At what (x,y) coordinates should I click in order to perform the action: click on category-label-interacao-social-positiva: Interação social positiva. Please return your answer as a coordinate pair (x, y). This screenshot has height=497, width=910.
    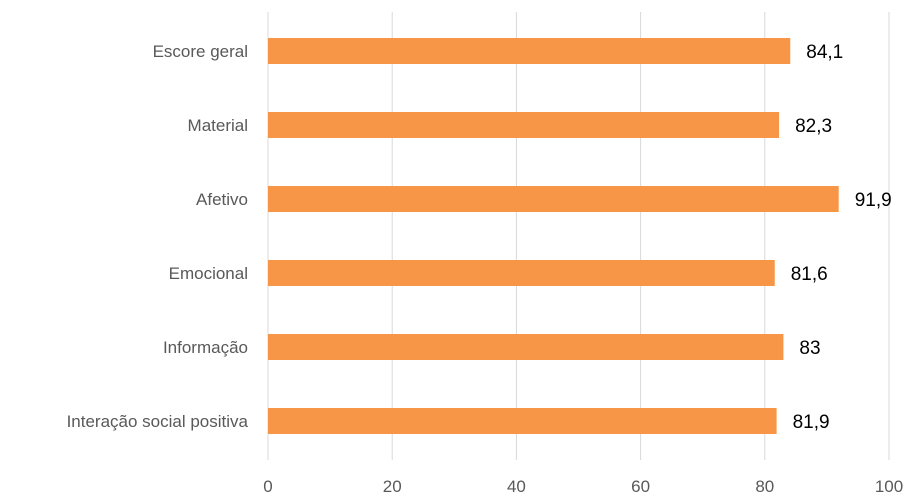
    Looking at the image, I should click on (158, 421).